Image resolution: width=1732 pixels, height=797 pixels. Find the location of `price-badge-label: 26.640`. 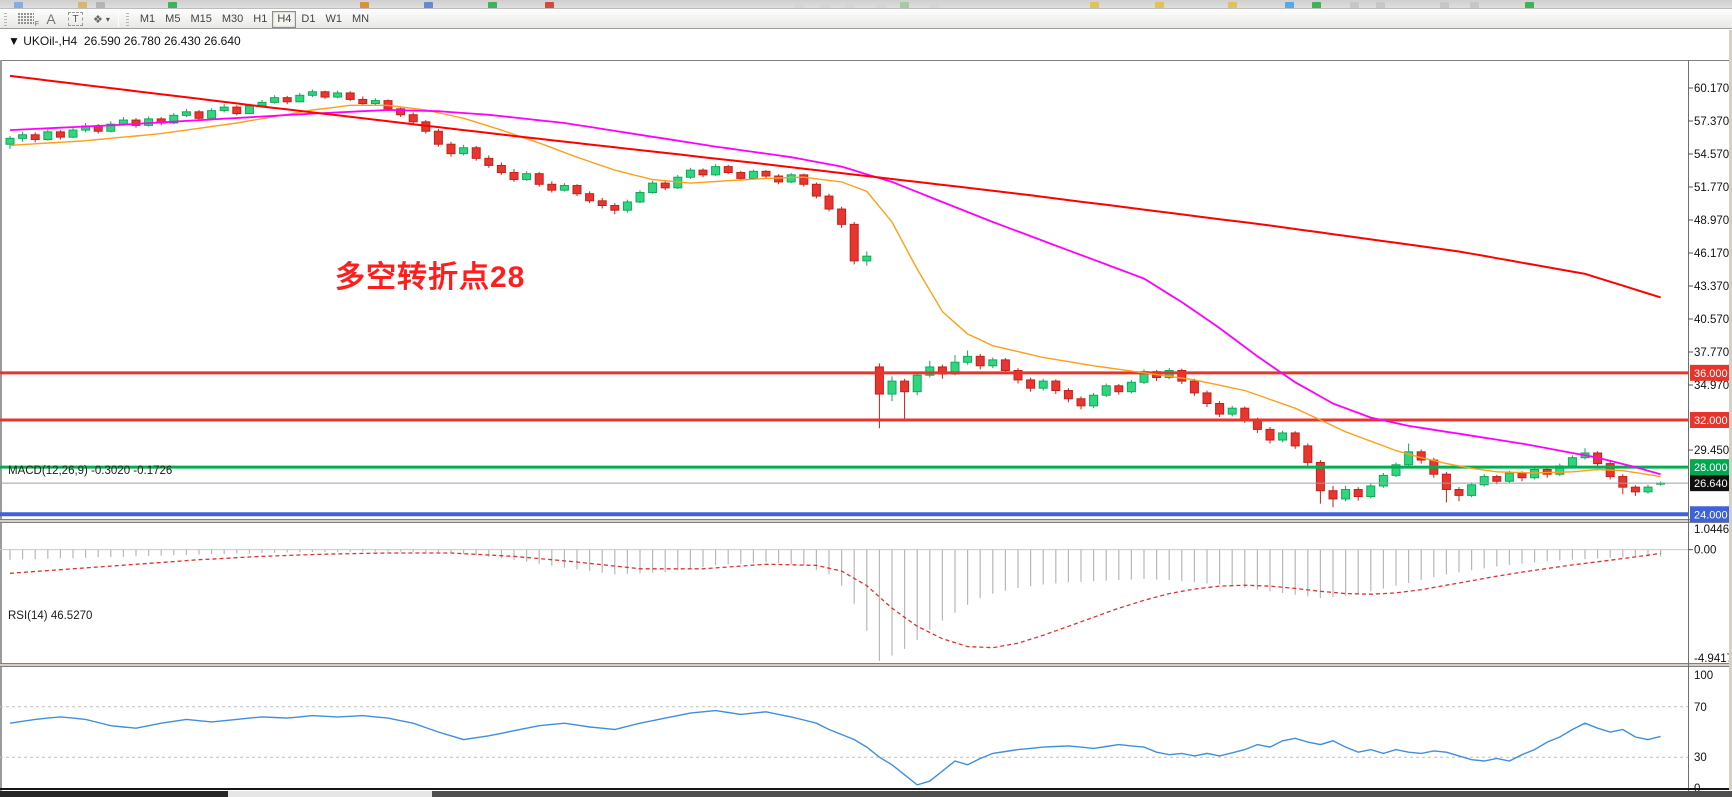

price-badge-label: 26.640 is located at coordinates (1711, 484).